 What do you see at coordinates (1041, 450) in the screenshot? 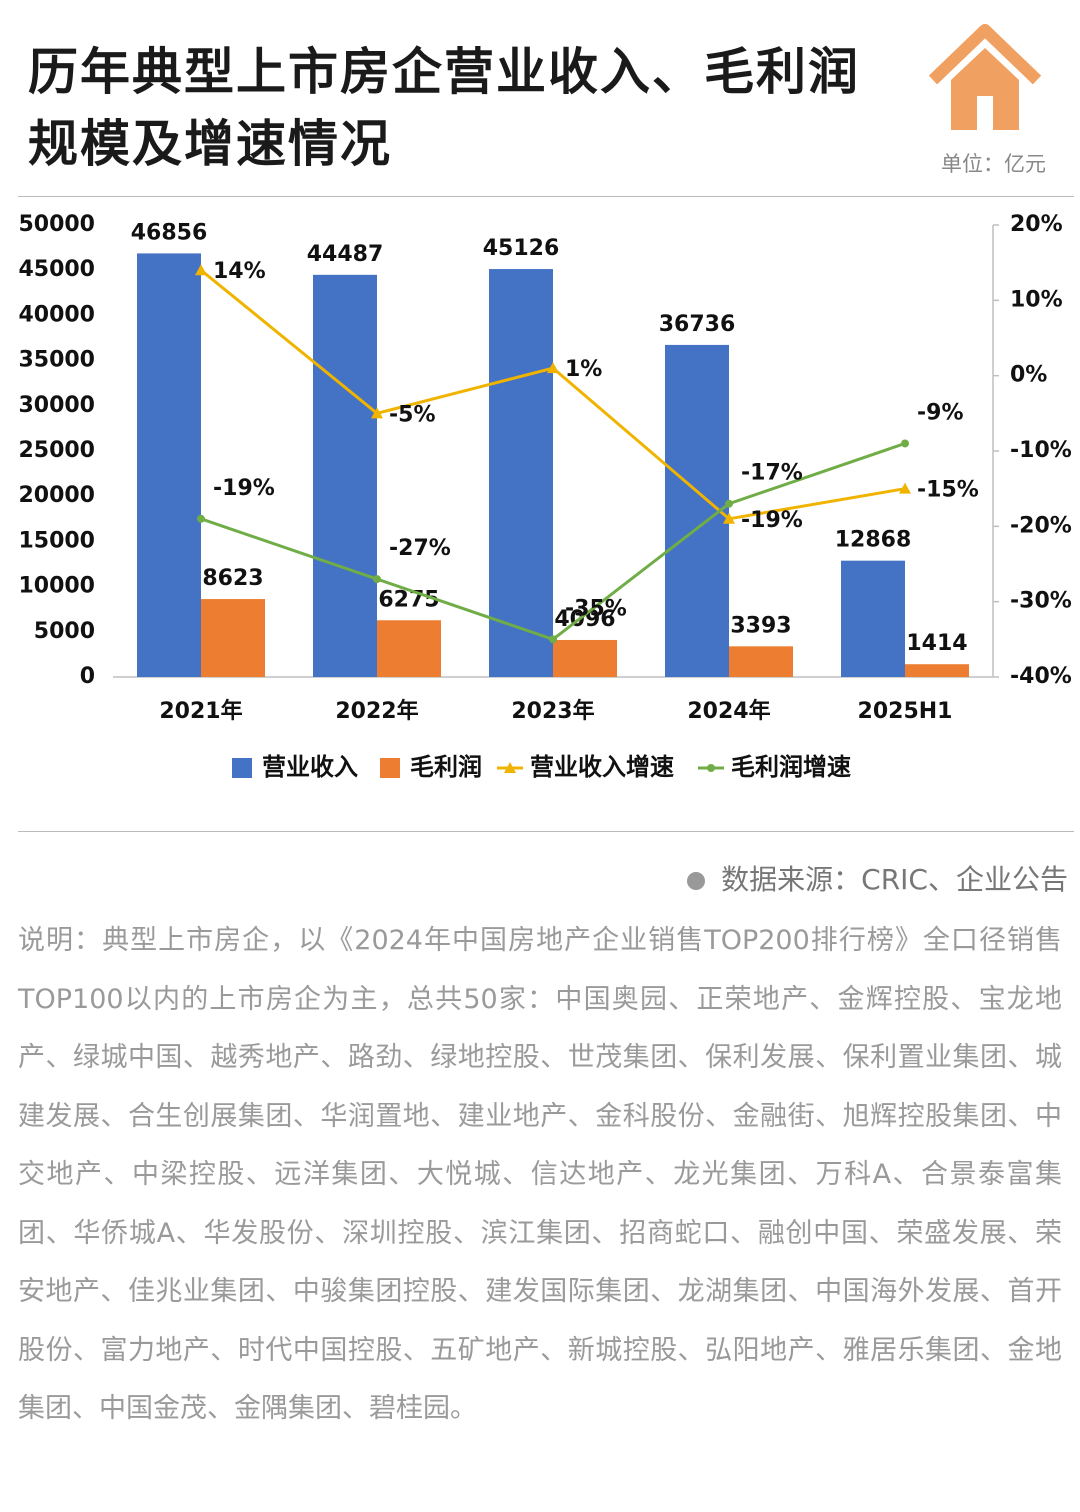
I see `y2-tick-label: -10%` at bounding box center [1041, 450].